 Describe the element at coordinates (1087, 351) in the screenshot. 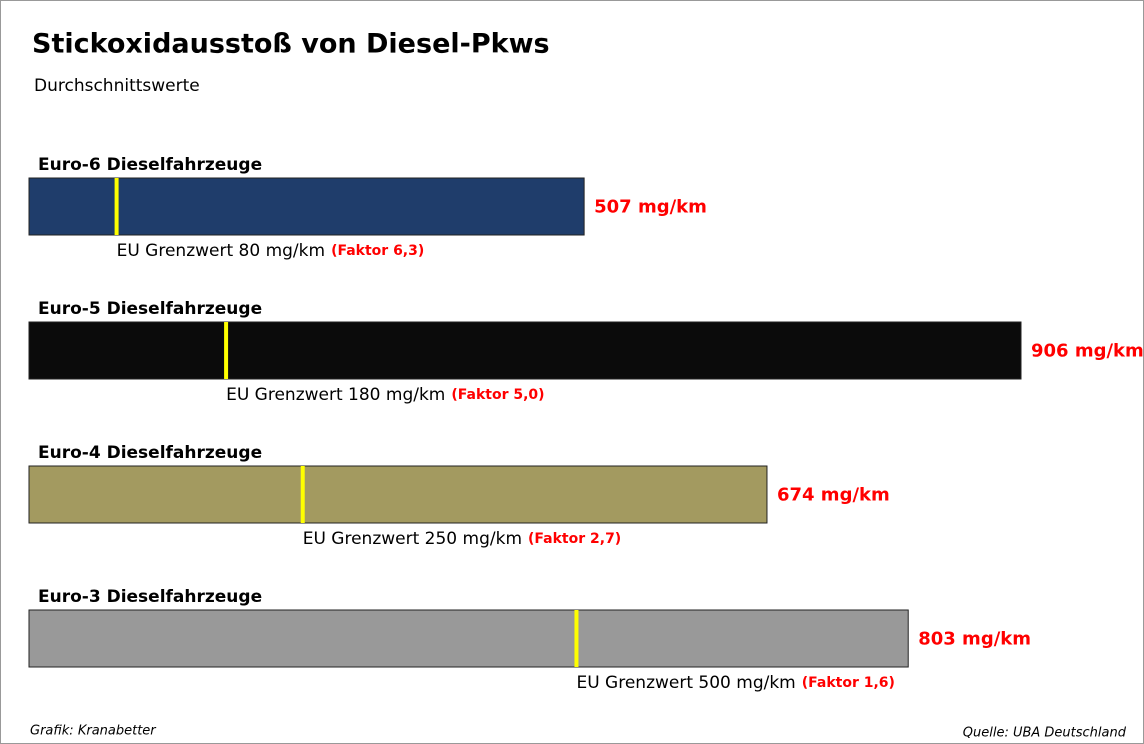

I see `value-label: 906 mg/km` at that location.